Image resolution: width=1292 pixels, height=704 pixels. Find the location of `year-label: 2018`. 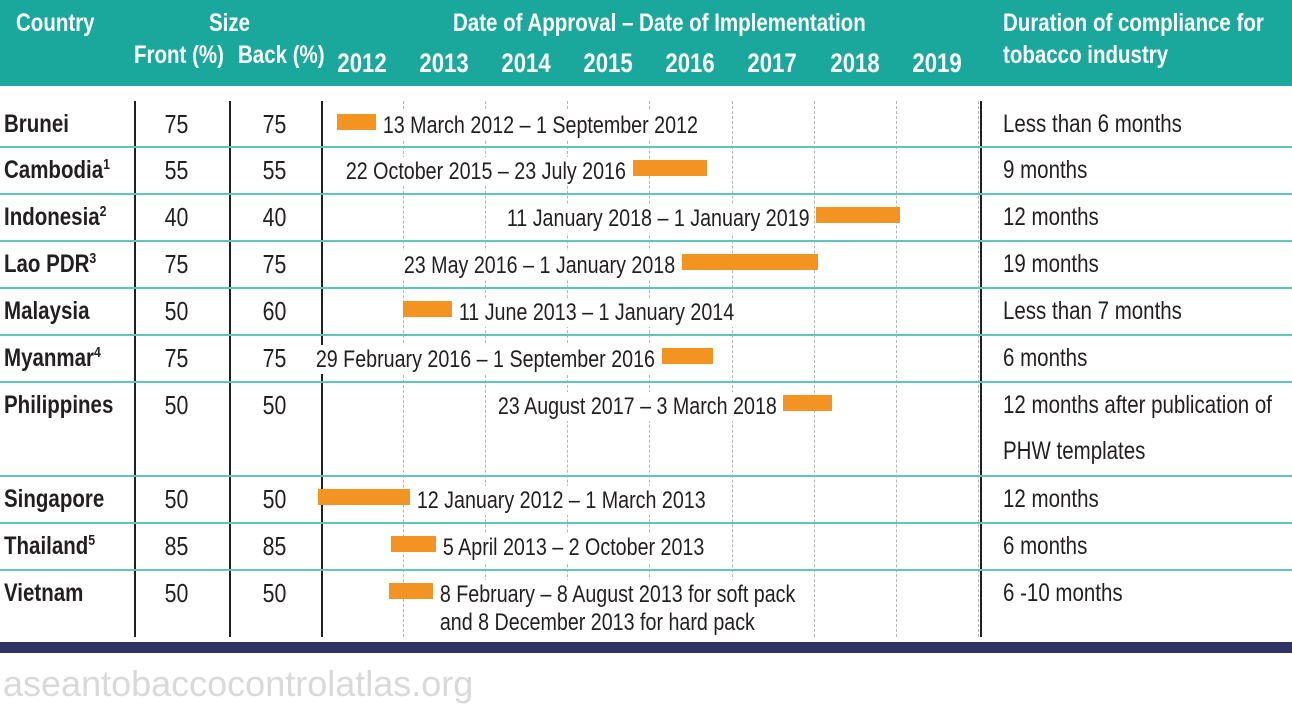

year-label: 2018 is located at coordinates (854, 63).